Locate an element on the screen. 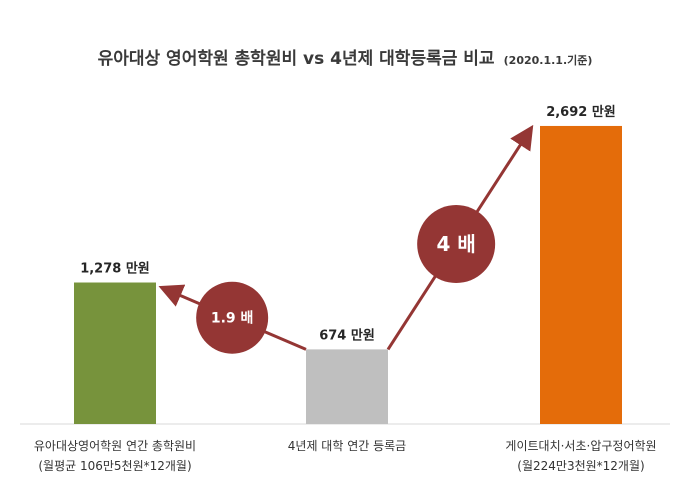 The height and width of the screenshot is (482, 690). ratio-label-2: 4 배 is located at coordinates (456, 244).